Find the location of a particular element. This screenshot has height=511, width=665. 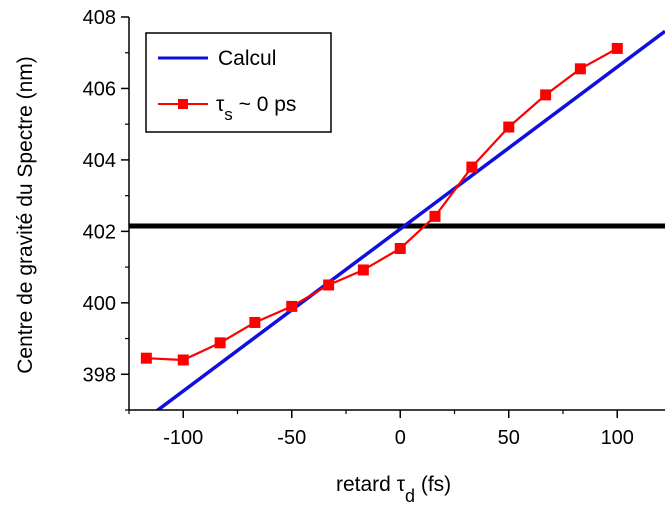

x-title-suffix: (fs) is located at coordinates (433, 484).